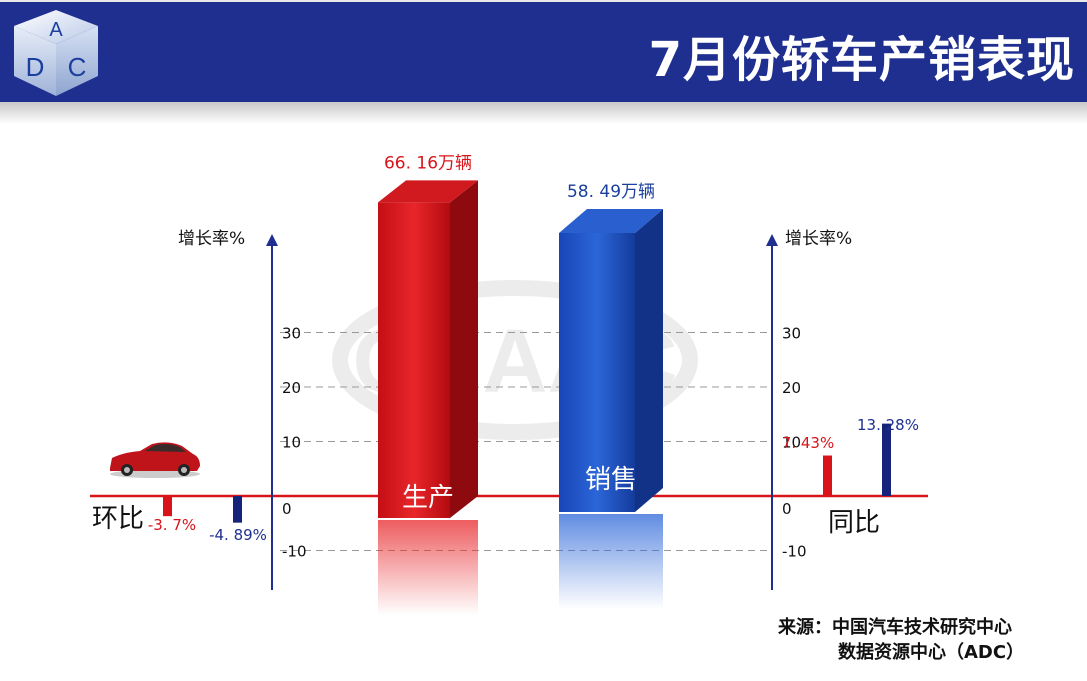  Describe the element at coordinates (794, 552) in the screenshot. I see `right-tick-label: -10` at that location.